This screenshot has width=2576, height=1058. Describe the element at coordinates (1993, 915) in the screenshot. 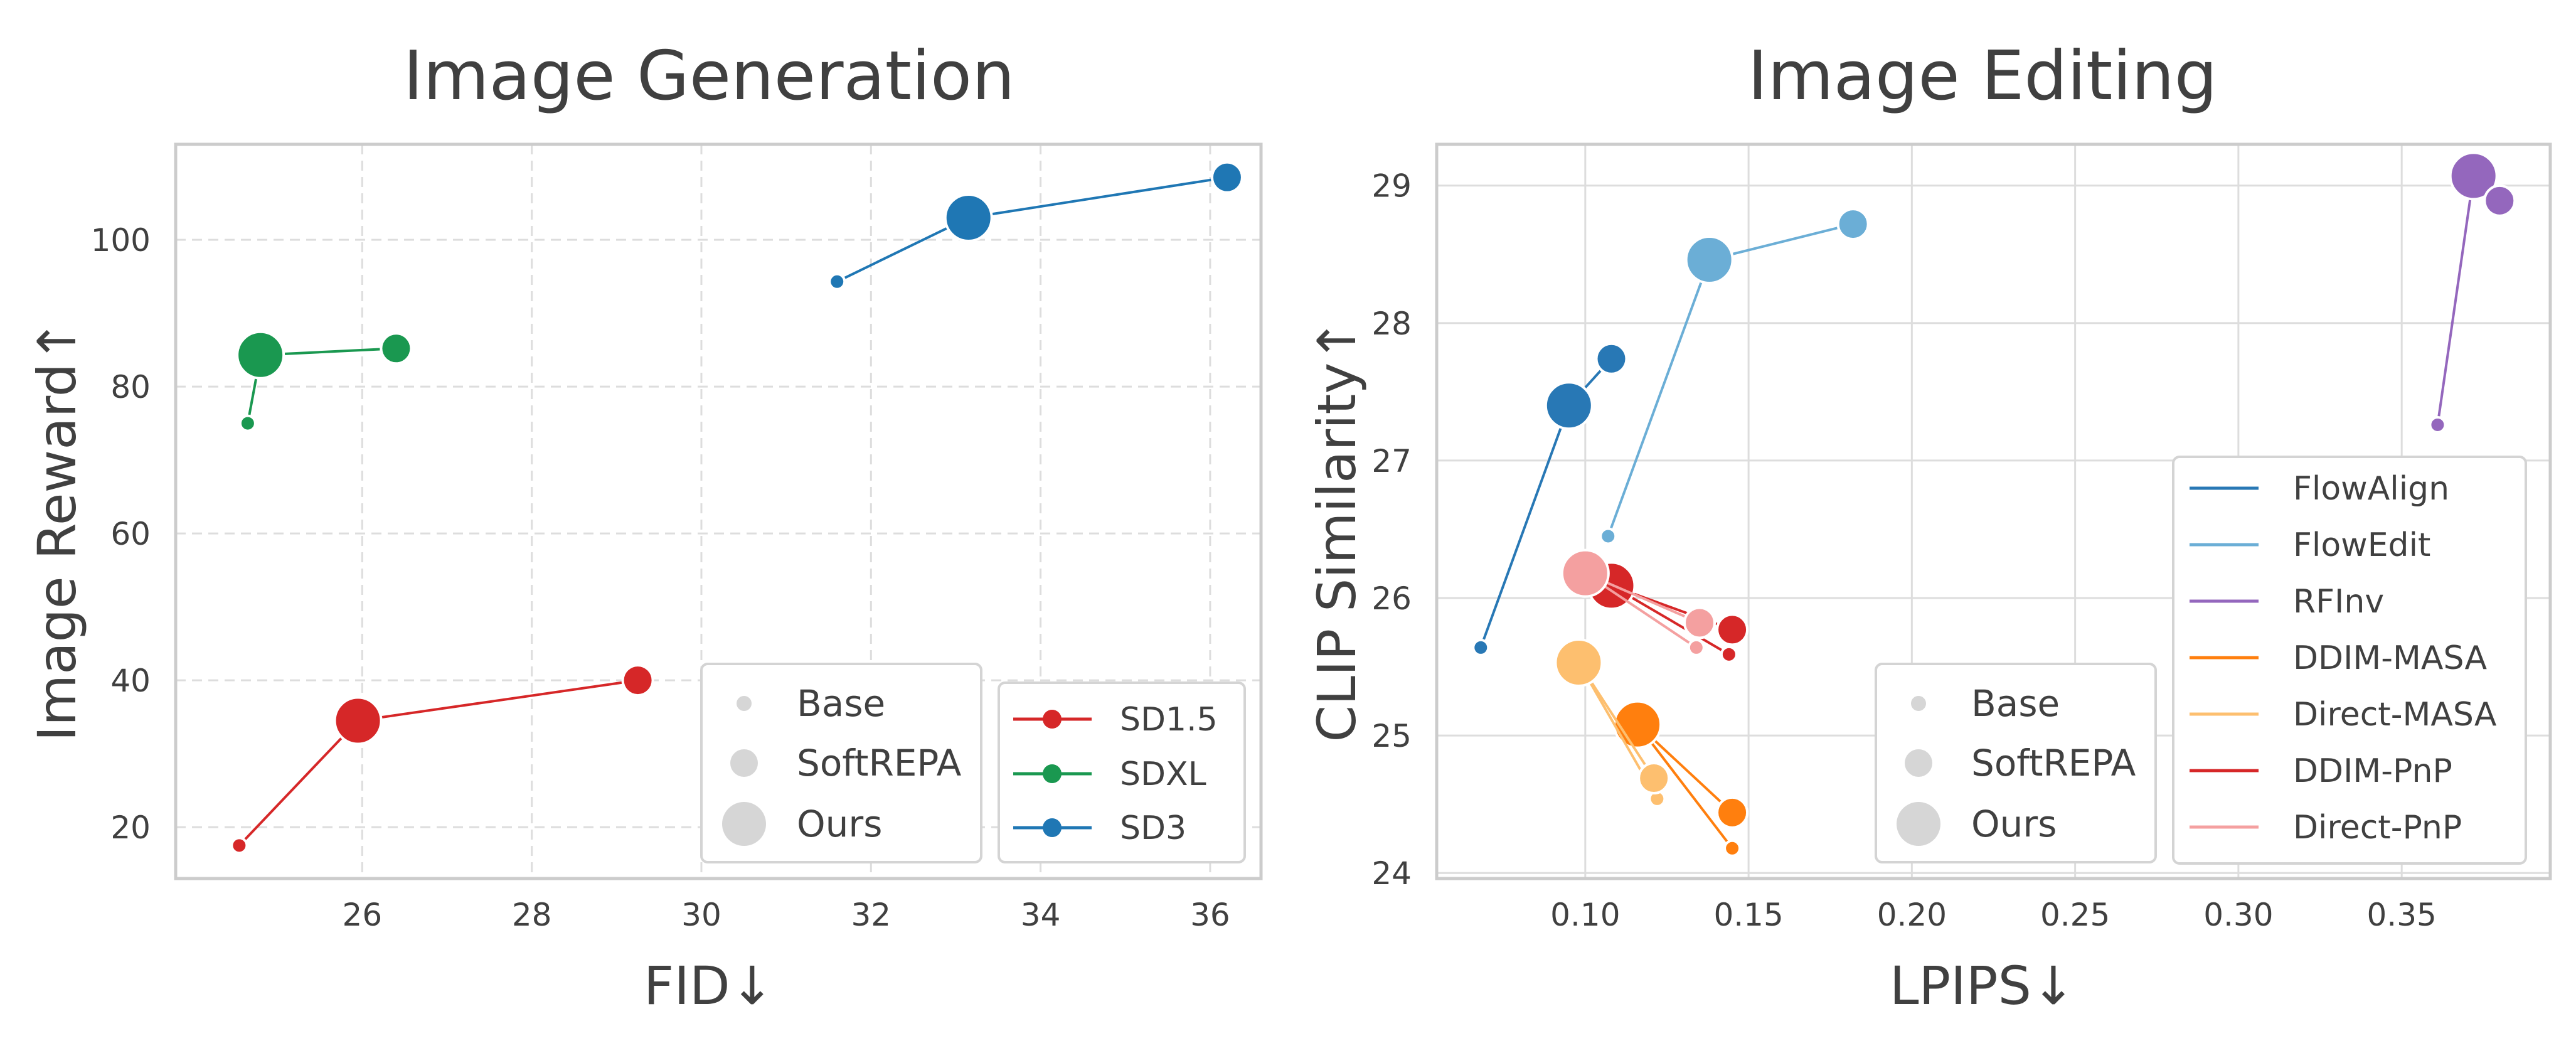

I see `x-ticks: 0.10 0.15 0.20 0.25 0.30 0.35` at that location.